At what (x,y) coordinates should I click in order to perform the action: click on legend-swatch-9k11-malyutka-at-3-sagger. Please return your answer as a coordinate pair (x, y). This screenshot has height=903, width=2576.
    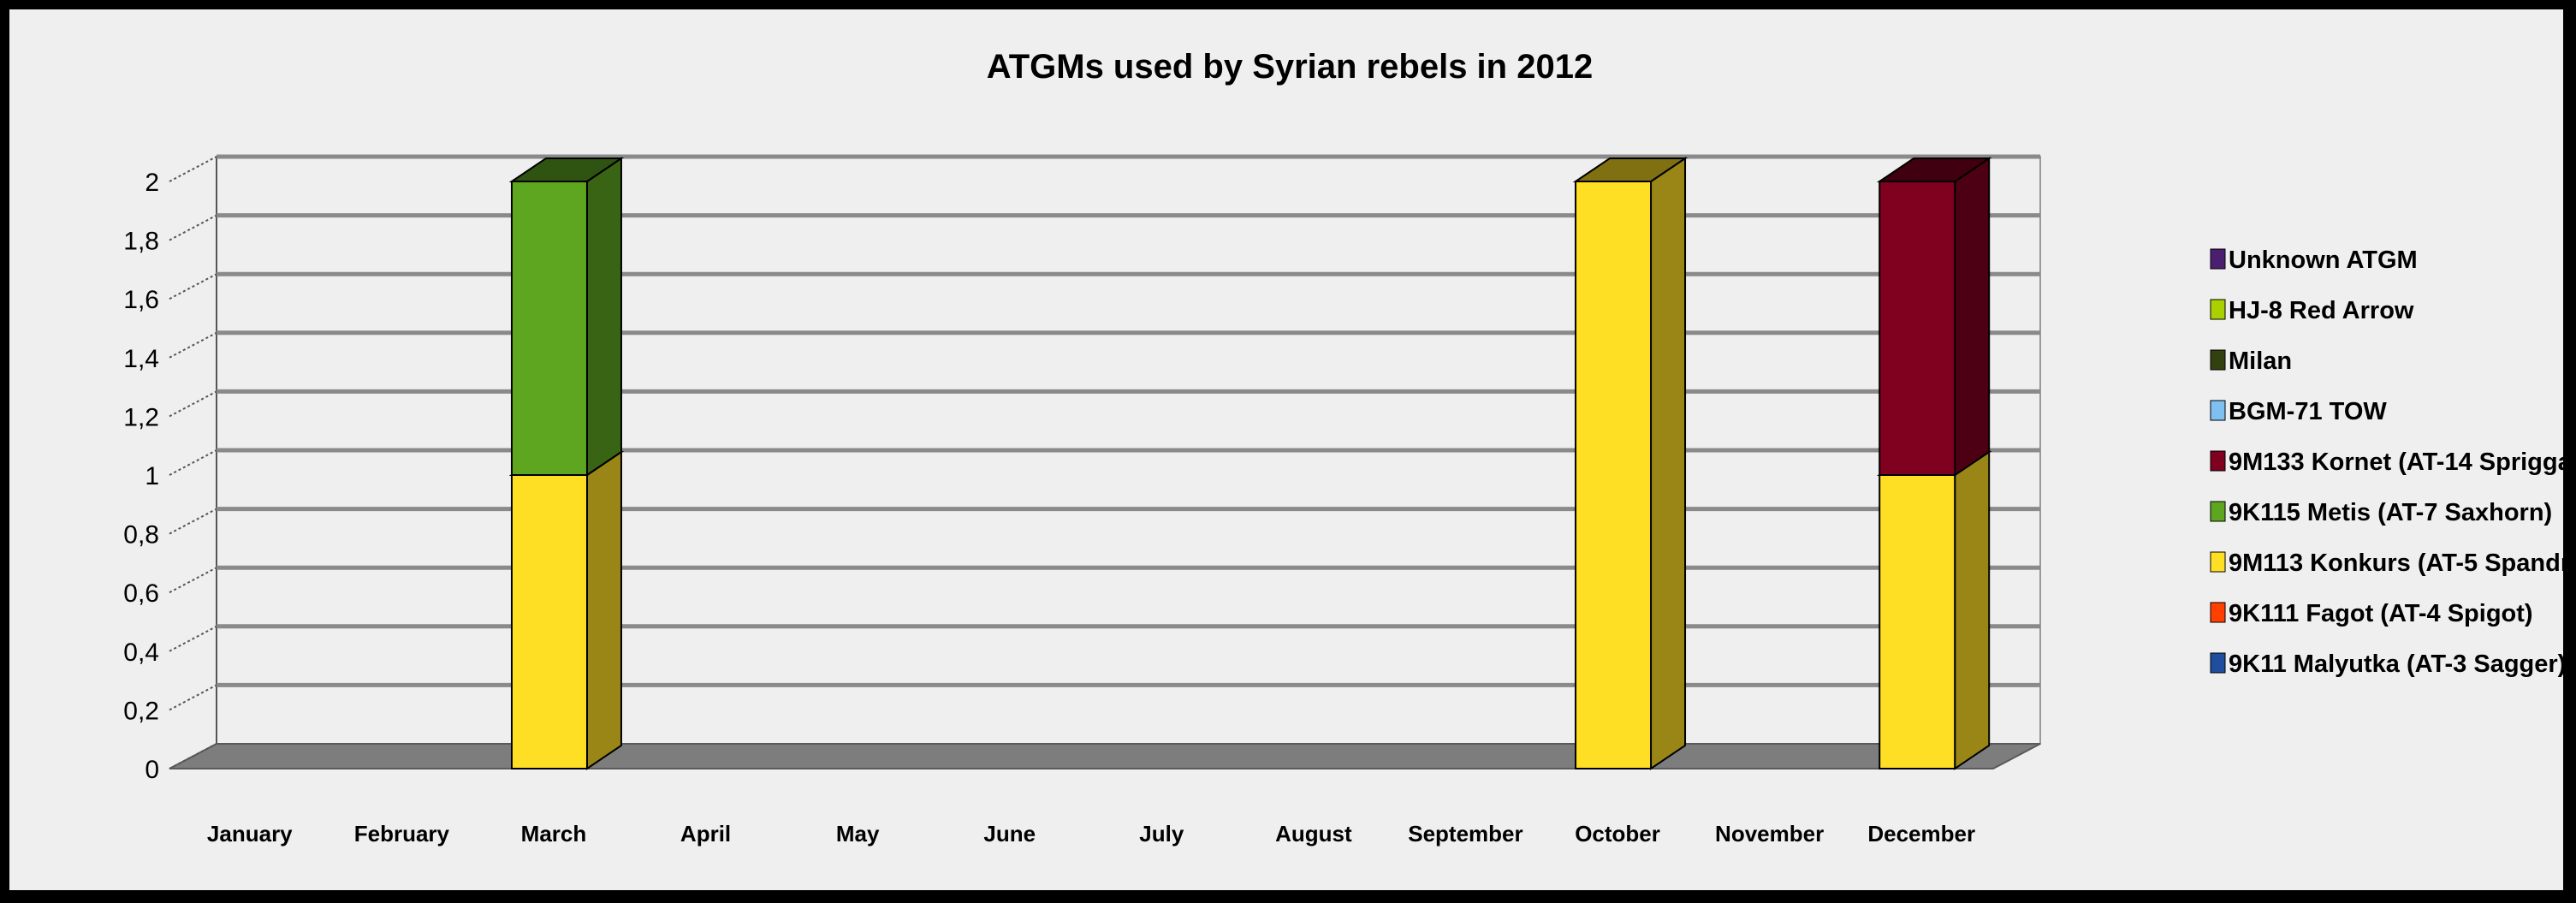
    Looking at the image, I should click on (2218, 663).